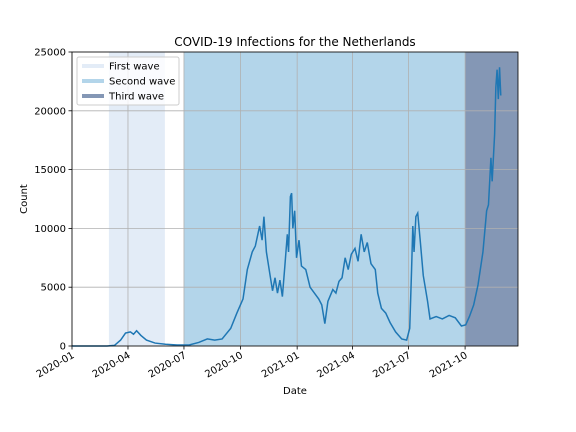 The width and height of the screenshot is (576, 432). What do you see at coordinates (63, 347) in the screenshot?
I see `y-tick-label: 0` at bounding box center [63, 347].